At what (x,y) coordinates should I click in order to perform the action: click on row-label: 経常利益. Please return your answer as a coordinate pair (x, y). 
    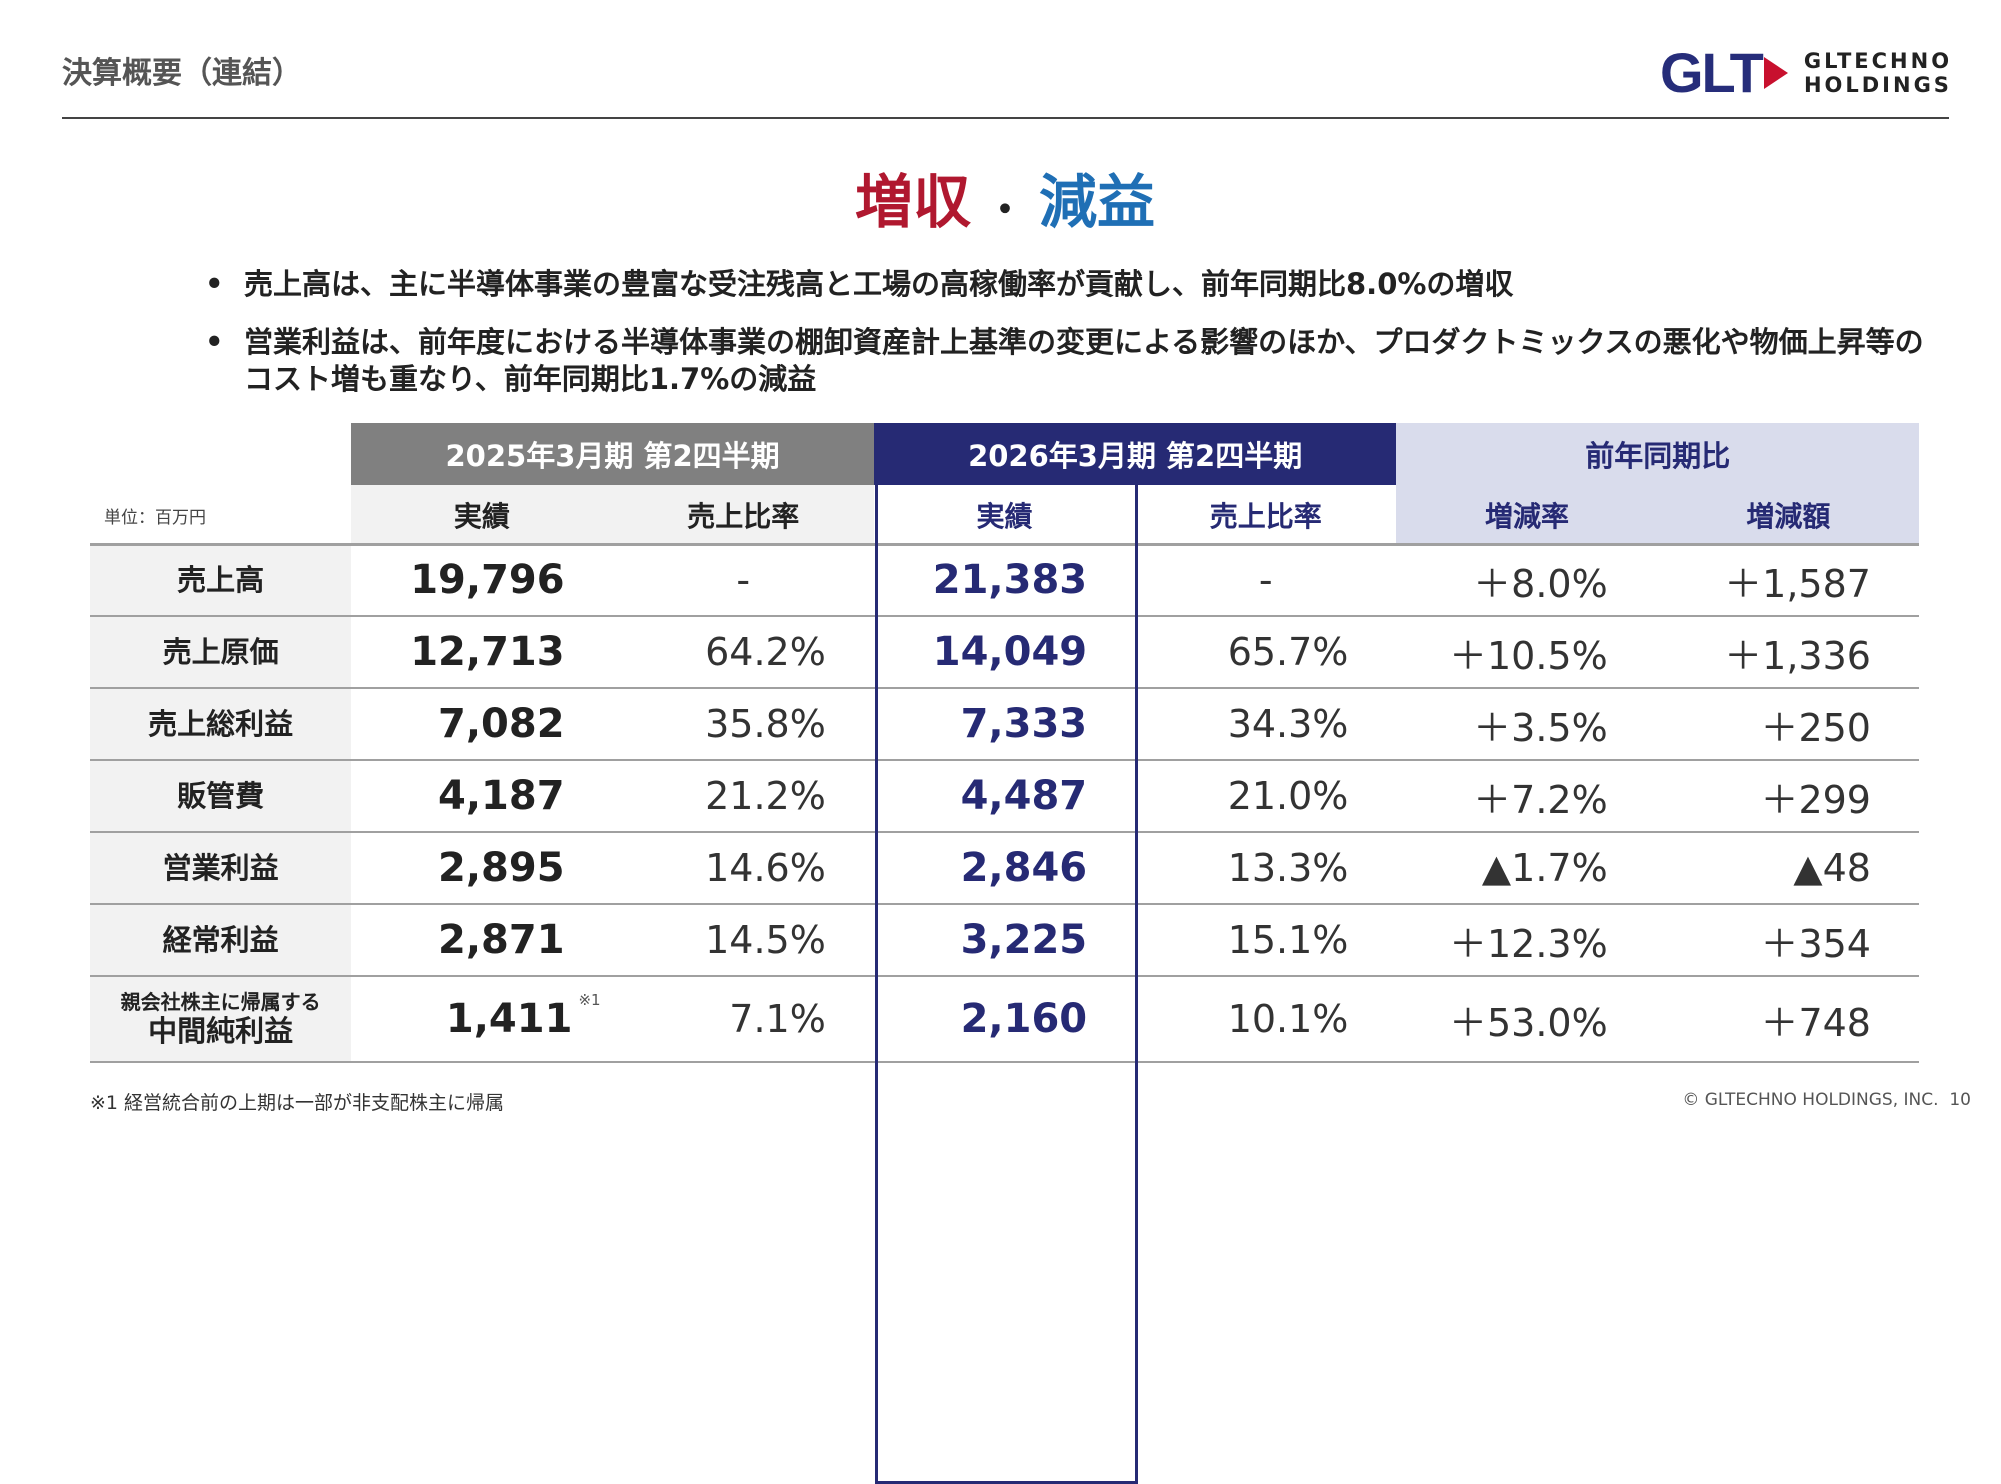
    Looking at the image, I should click on (221, 941).